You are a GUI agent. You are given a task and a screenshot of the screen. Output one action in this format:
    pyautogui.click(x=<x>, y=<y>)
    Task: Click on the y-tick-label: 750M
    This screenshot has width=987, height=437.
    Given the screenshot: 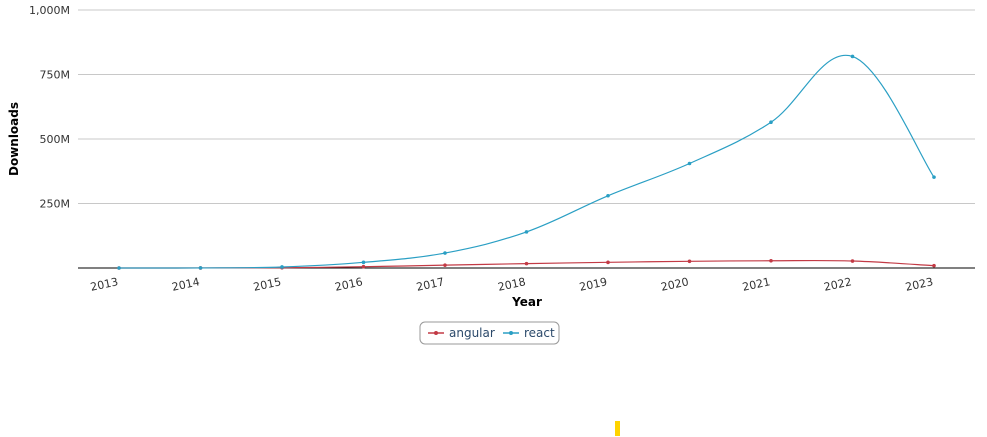 What is the action you would take?
    pyautogui.click(x=55, y=75)
    